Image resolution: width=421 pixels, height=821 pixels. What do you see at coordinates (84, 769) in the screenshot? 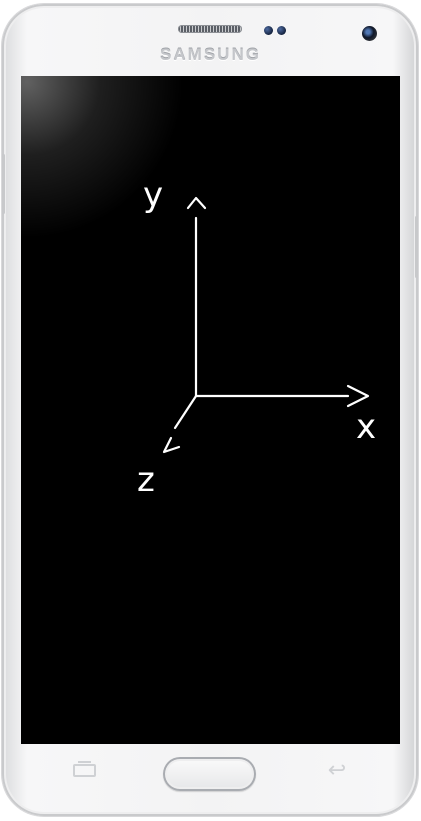
I see `recent-apps-icon` at bounding box center [84, 769].